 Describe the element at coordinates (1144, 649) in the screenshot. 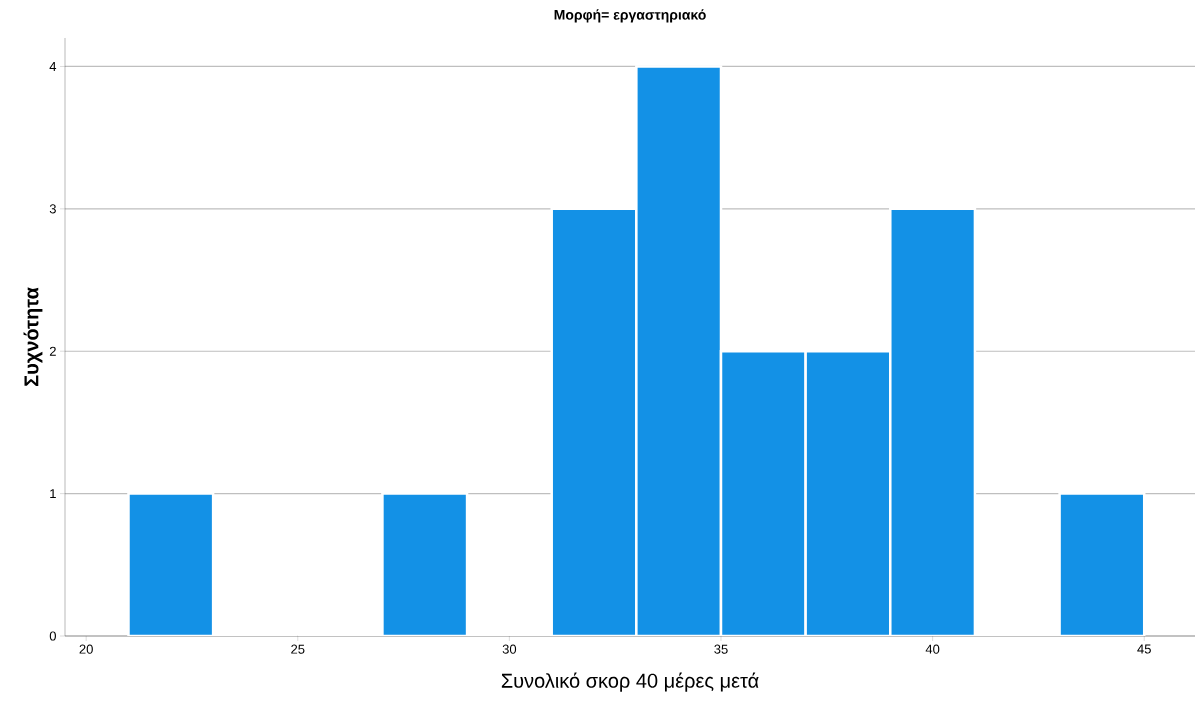

I see `x-tick-label: 45` at that location.